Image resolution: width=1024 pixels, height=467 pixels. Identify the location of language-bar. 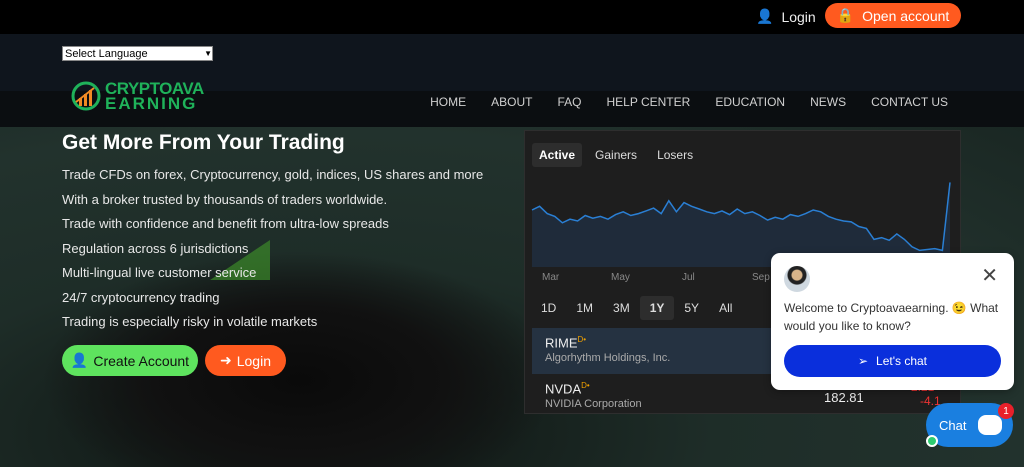
(512, 62).